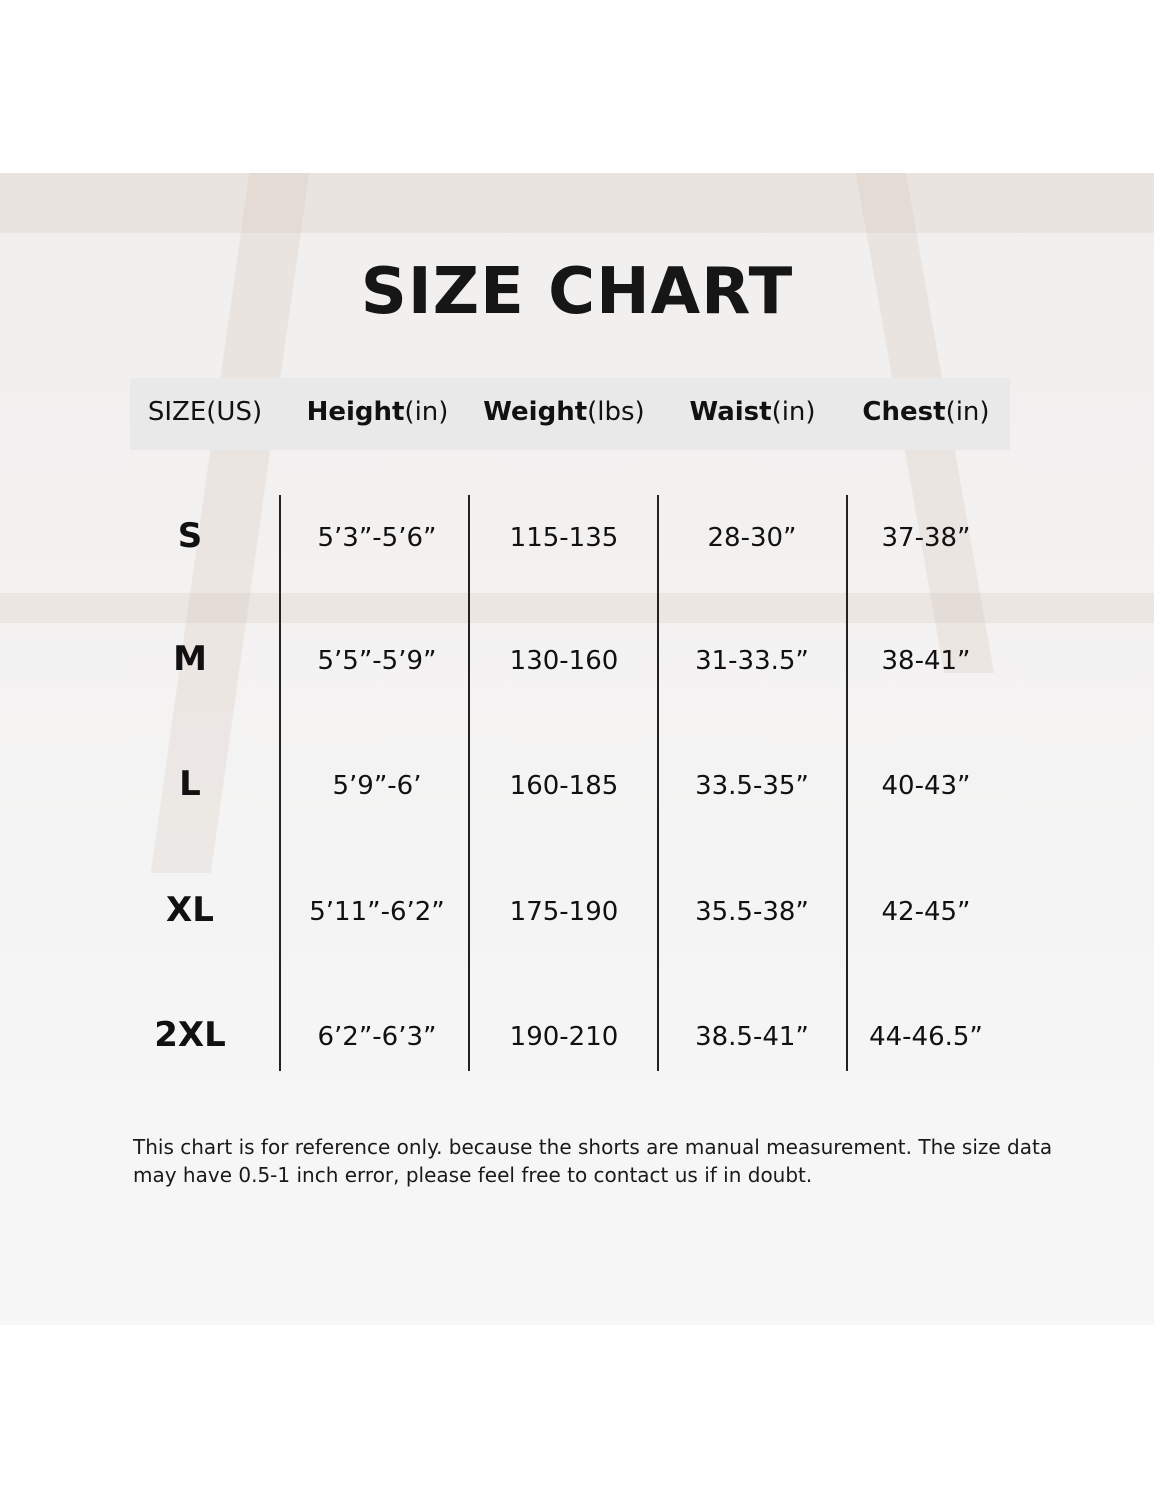 This screenshot has width=1154, height=1500. Describe the element at coordinates (752, 661) in the screenshot. I see `cell-waist: 31-33.5”` at that location.